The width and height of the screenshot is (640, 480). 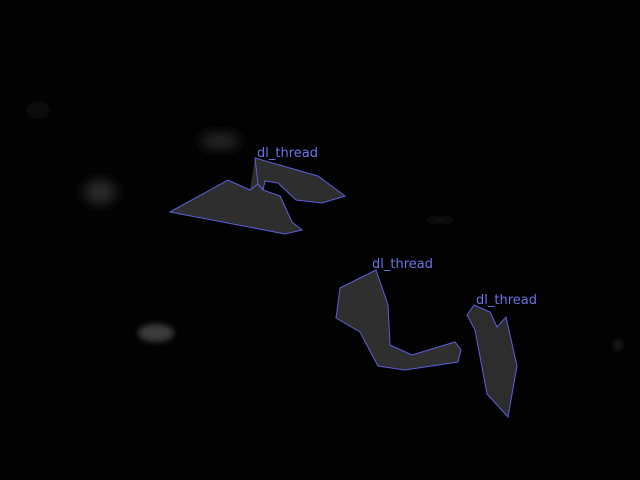 I want to click on region-1: dl_thread, so click(x=257, y=190).